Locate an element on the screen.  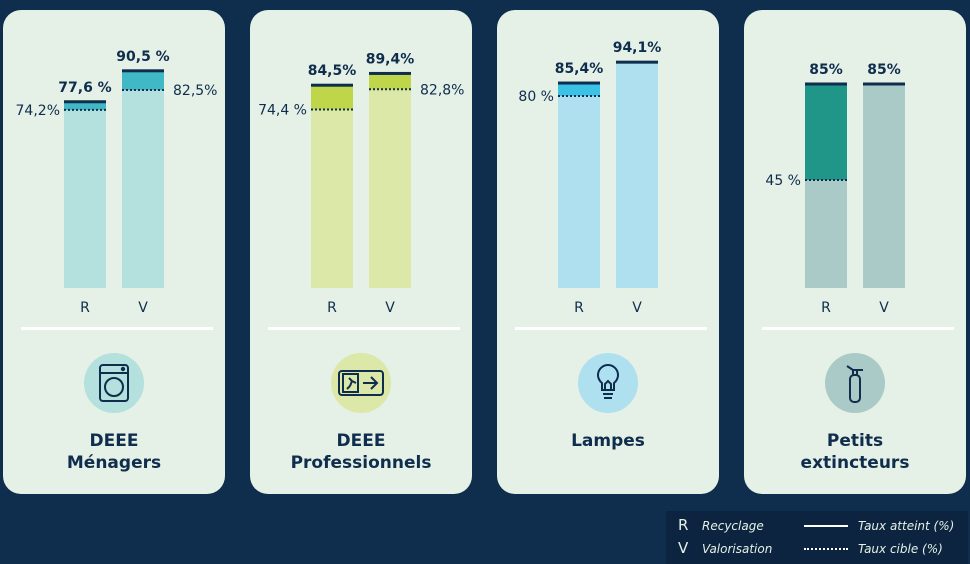
value-label-r: 85,4% is located at coordinates (579, 69).